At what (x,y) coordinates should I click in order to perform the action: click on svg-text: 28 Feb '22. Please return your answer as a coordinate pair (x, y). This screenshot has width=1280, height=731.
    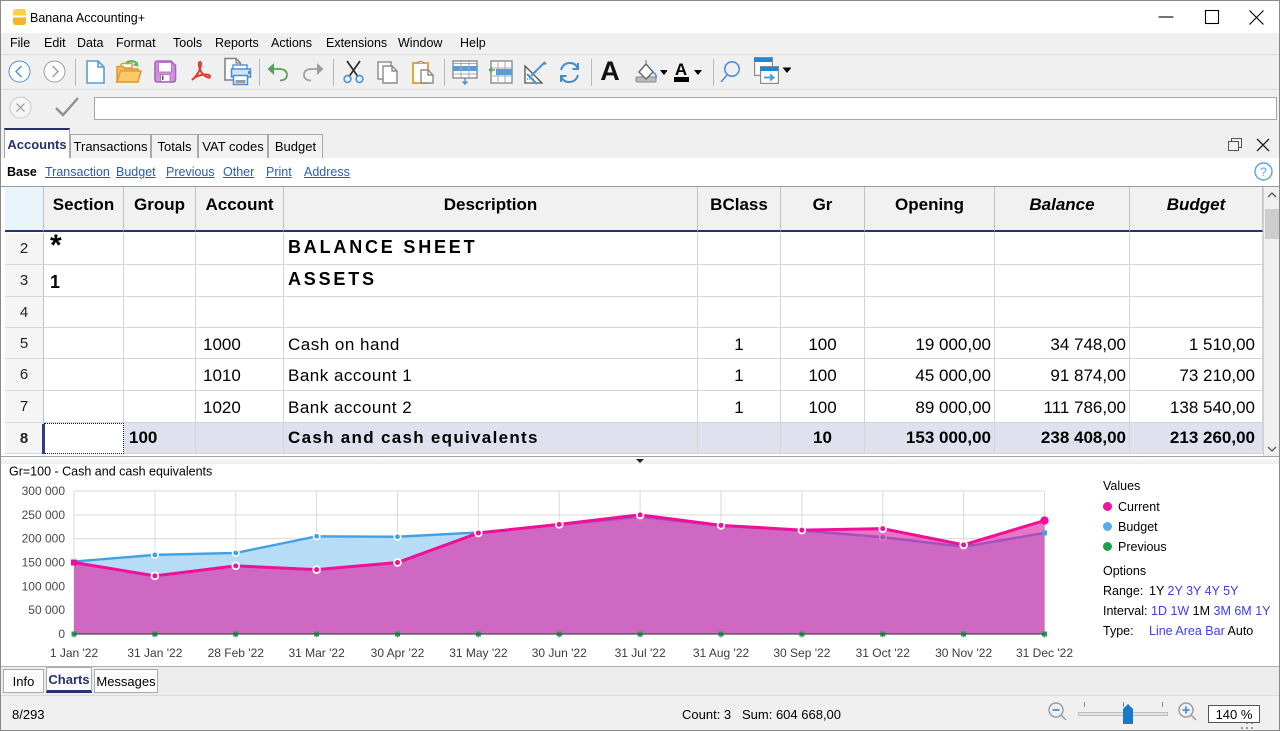
    Looking at the image, I should click on (236, 653).